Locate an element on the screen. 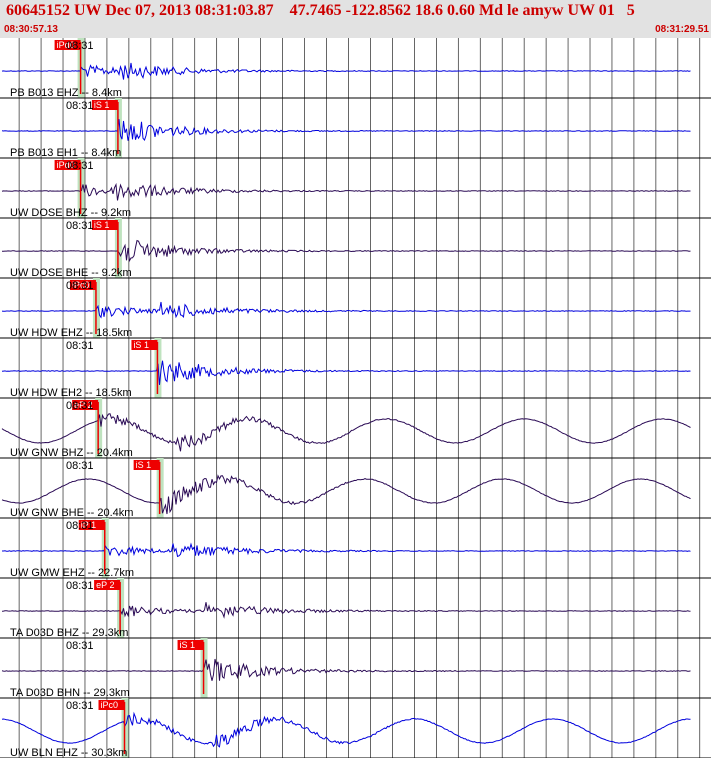 This screenshot has width=711, height=758. station-label: TA D03D BHN -- 29.3km is located at coordinates (70, 693).